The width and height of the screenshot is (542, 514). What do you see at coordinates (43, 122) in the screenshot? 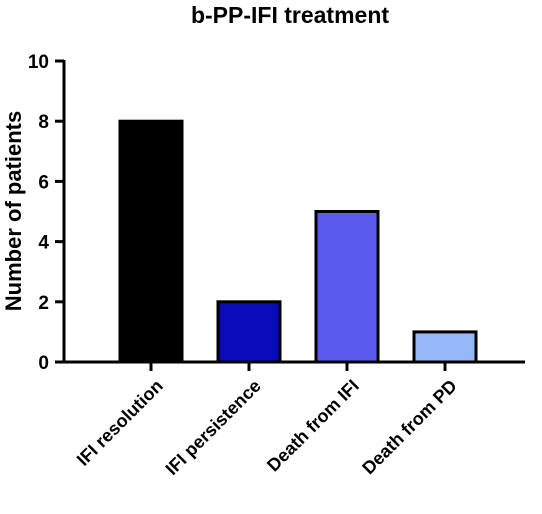
I see `y-tick-label: 8` at bounding box center [43, 122].